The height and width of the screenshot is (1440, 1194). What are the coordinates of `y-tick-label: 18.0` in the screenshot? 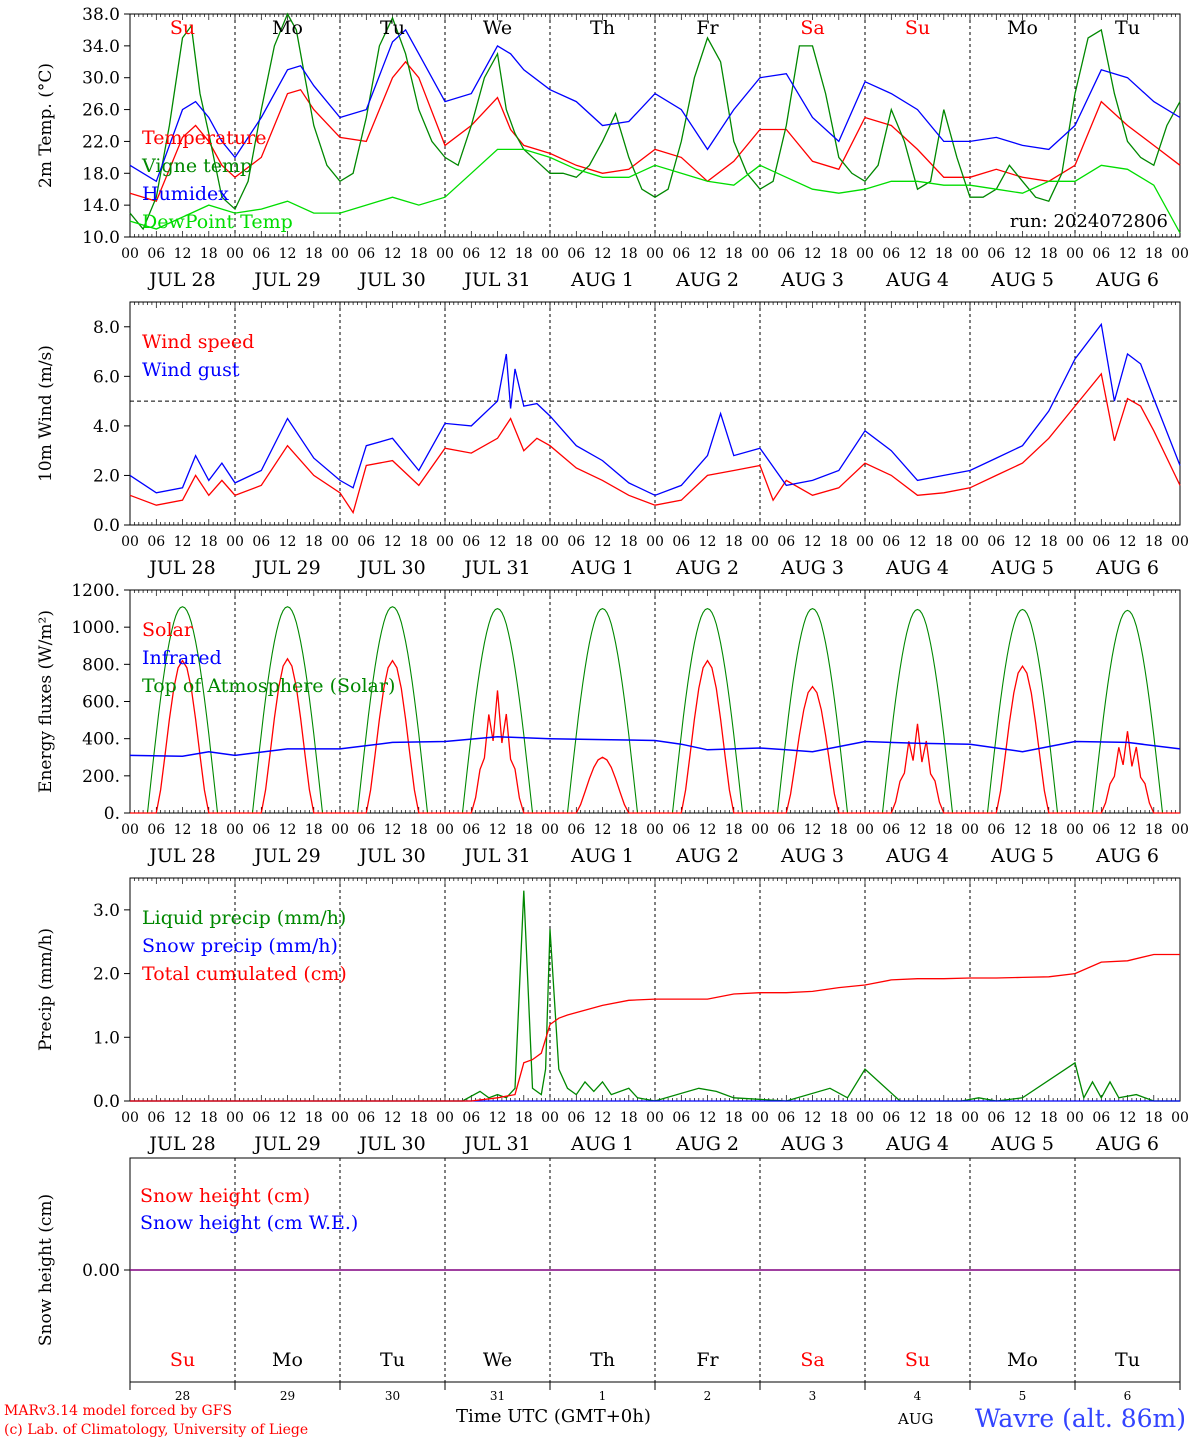 It's located at (101, 174).